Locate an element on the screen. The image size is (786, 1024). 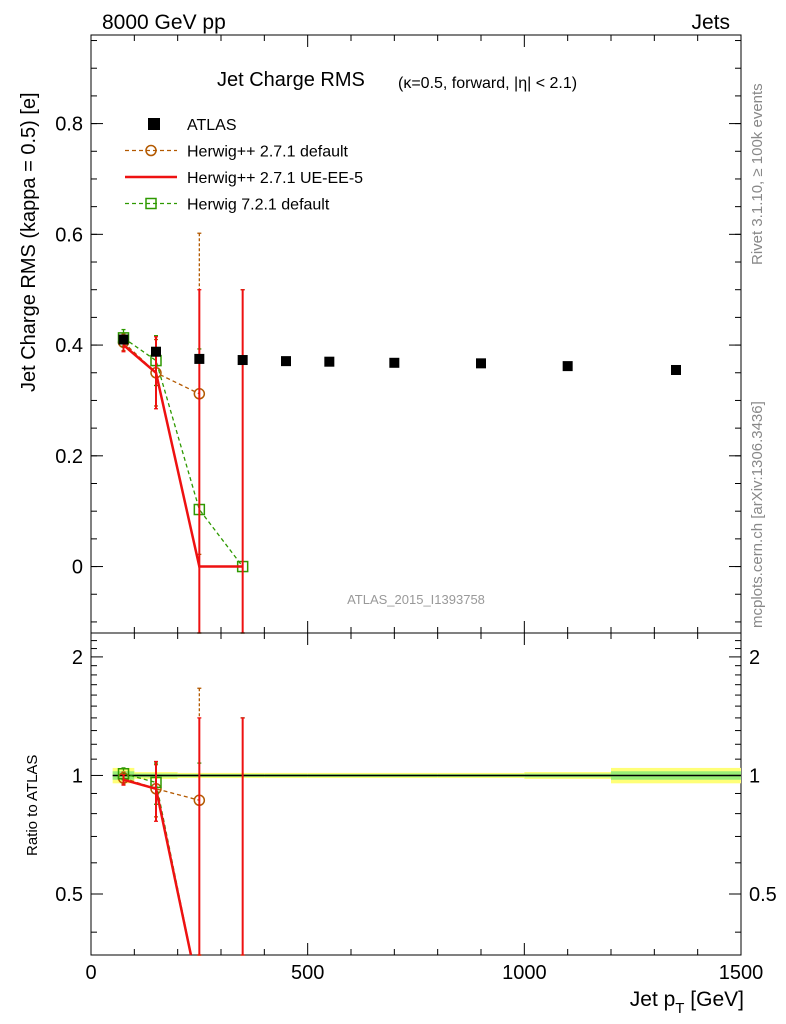
ratio-y-tick-label: 2 is located at coordinates (77, 658).